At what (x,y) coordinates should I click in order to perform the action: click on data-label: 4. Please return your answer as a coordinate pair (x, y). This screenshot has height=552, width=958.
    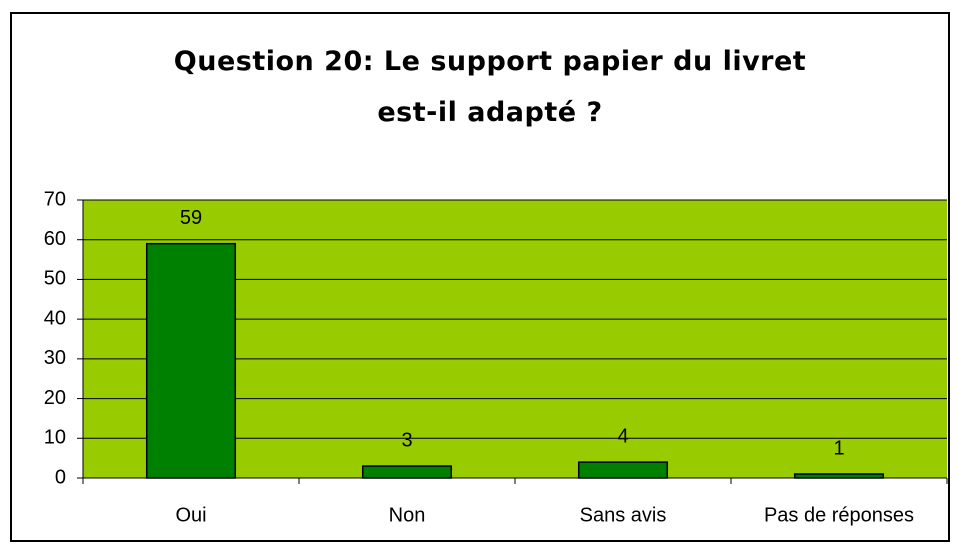
    Looking at the image, I should click on (622, 436).